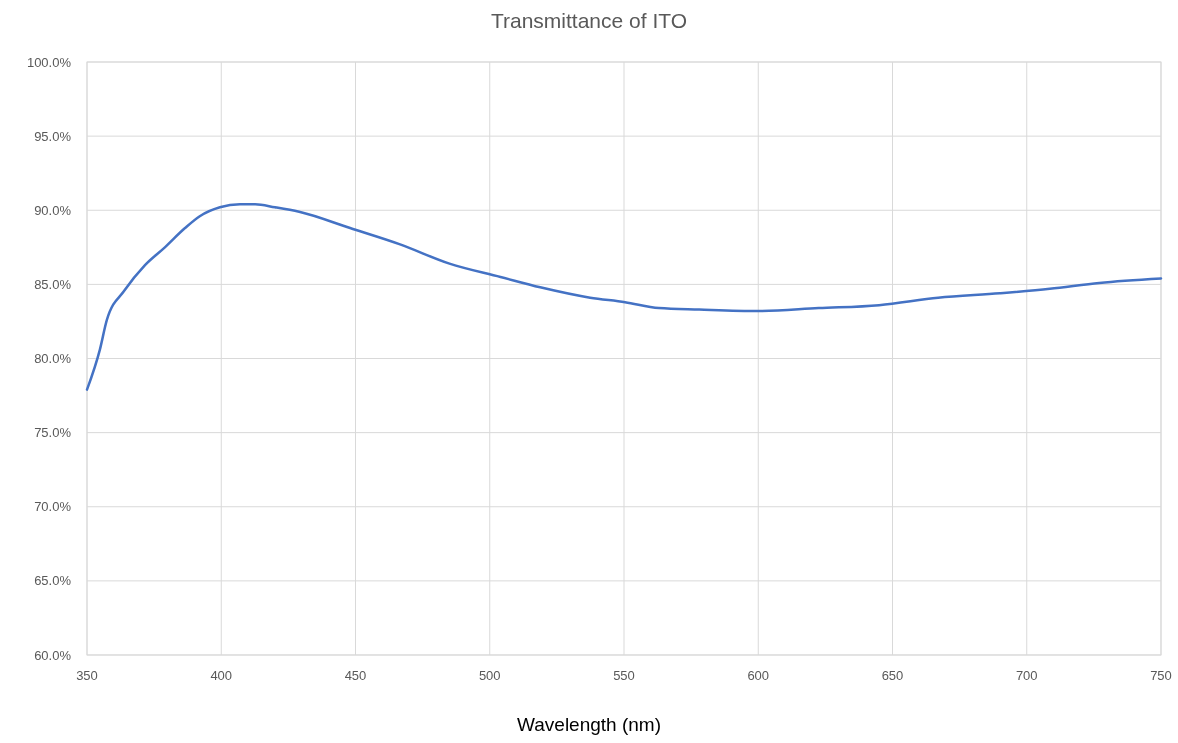 This screenshot has width=1178, height=743. Describe the element at coordinates (758, 675) in the screenshot. I see `x-tick-label: 600` at that location.